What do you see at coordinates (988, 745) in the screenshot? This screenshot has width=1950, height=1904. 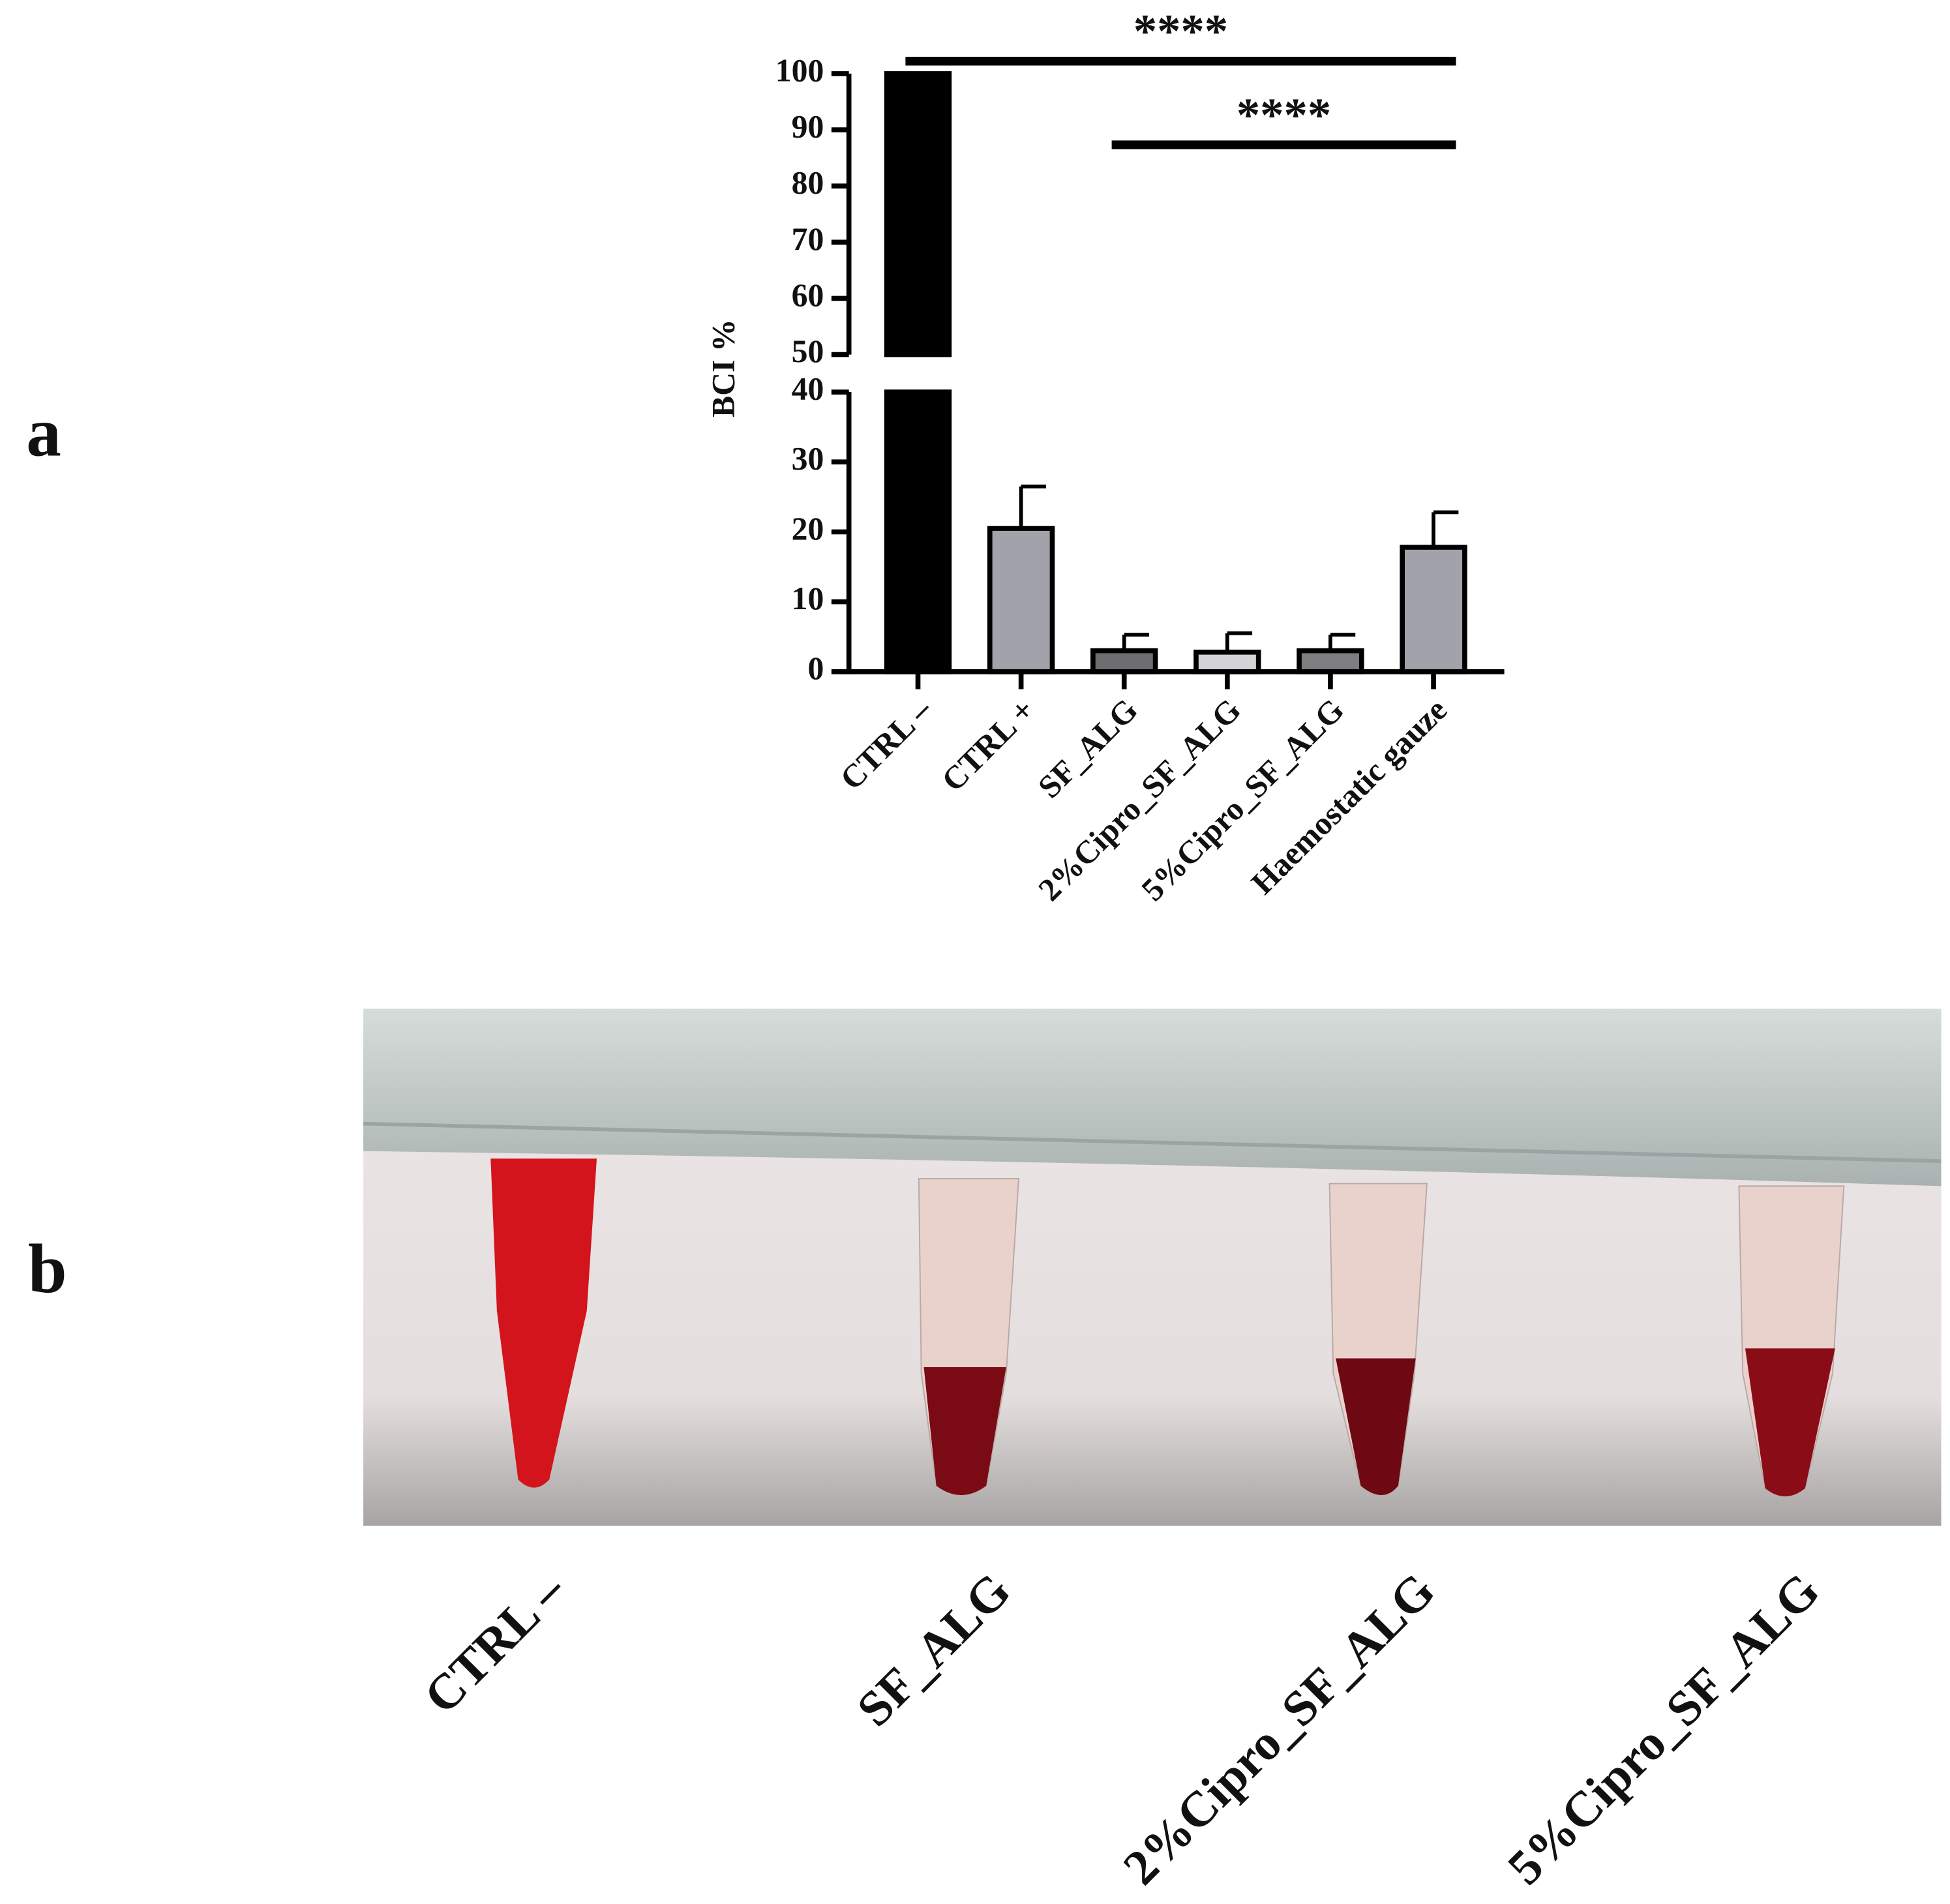 I see `x-tick-label: CTRL +` at bounding box center [988, 745].